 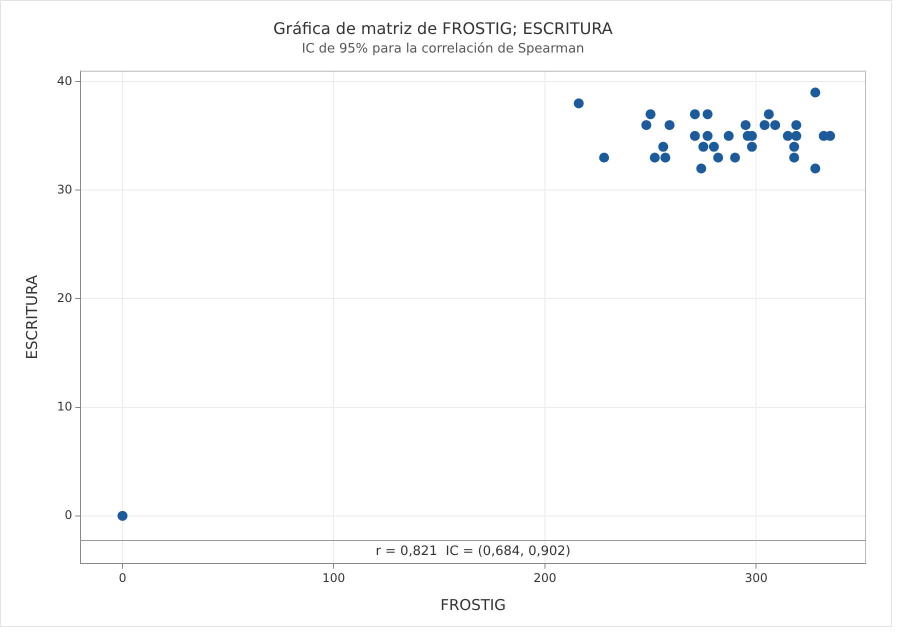 I want to click on x-tick-label: 200, so click(x=544, y=577).